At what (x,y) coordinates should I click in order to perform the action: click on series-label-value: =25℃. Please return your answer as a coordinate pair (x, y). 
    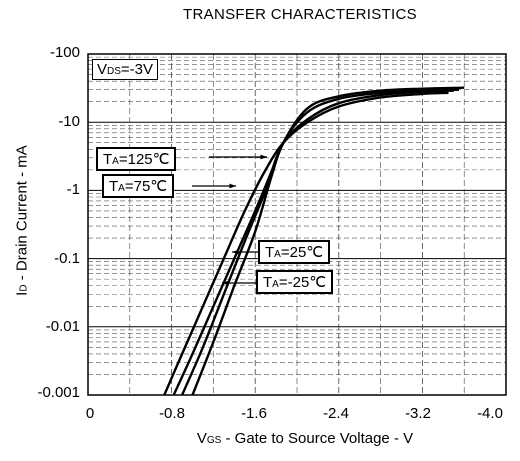
    Looking at the image, I should click on (302, 252).